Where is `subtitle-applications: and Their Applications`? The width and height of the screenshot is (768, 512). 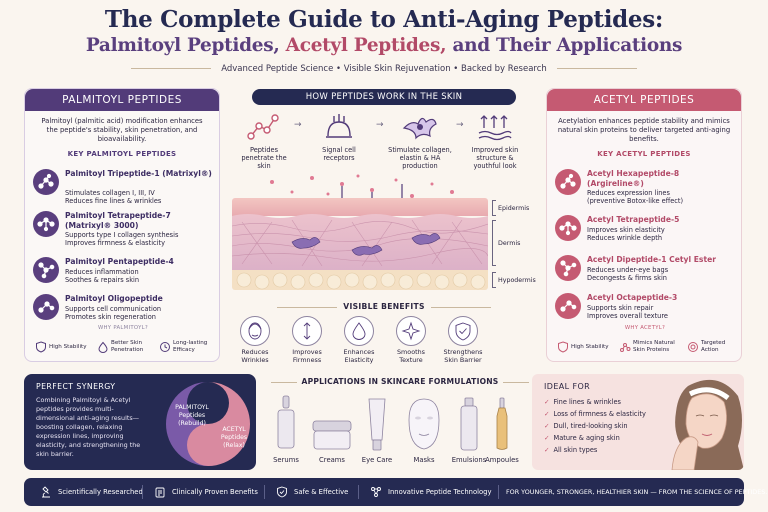
subtitle-applications: and Their Applications is located at coordinates (567, 45).